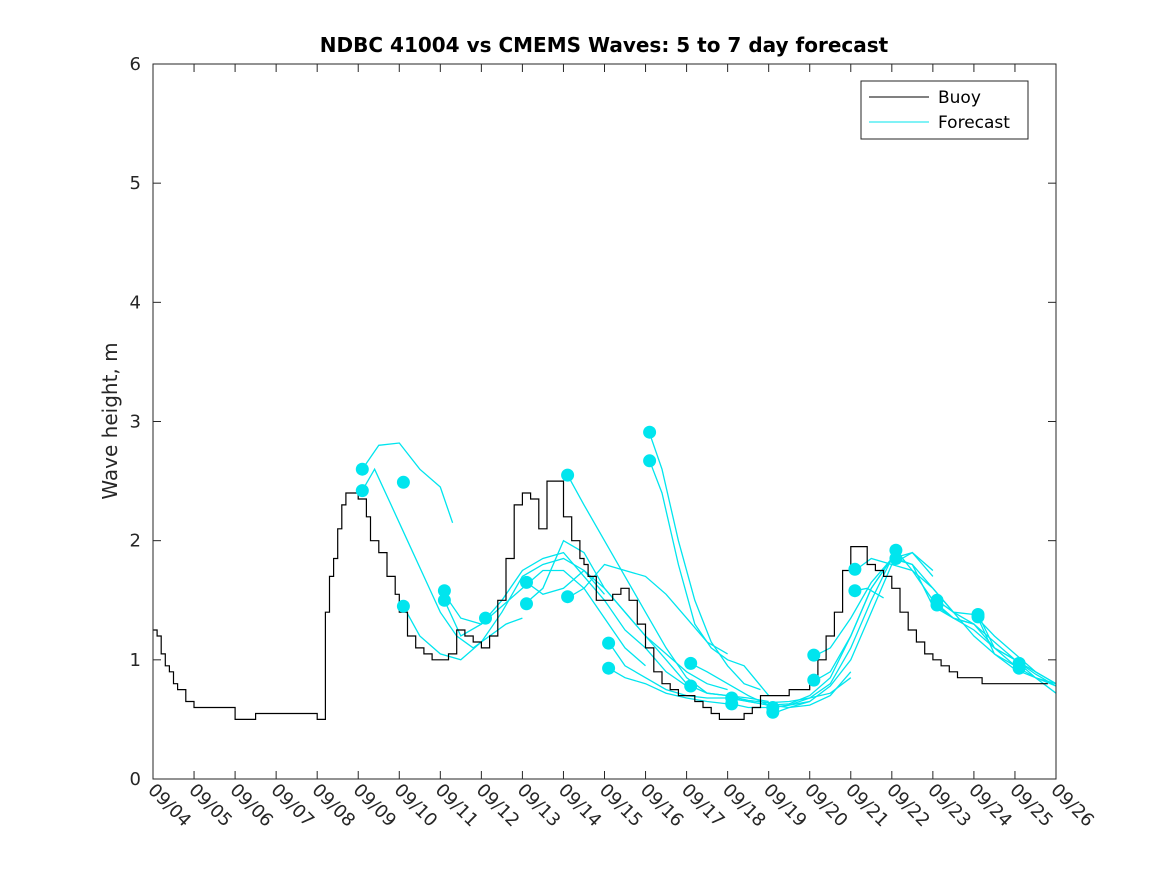  Describe the element at coordinates (949, 806) in the screenshot. I see `x-tick-label: 09/23` at that location.